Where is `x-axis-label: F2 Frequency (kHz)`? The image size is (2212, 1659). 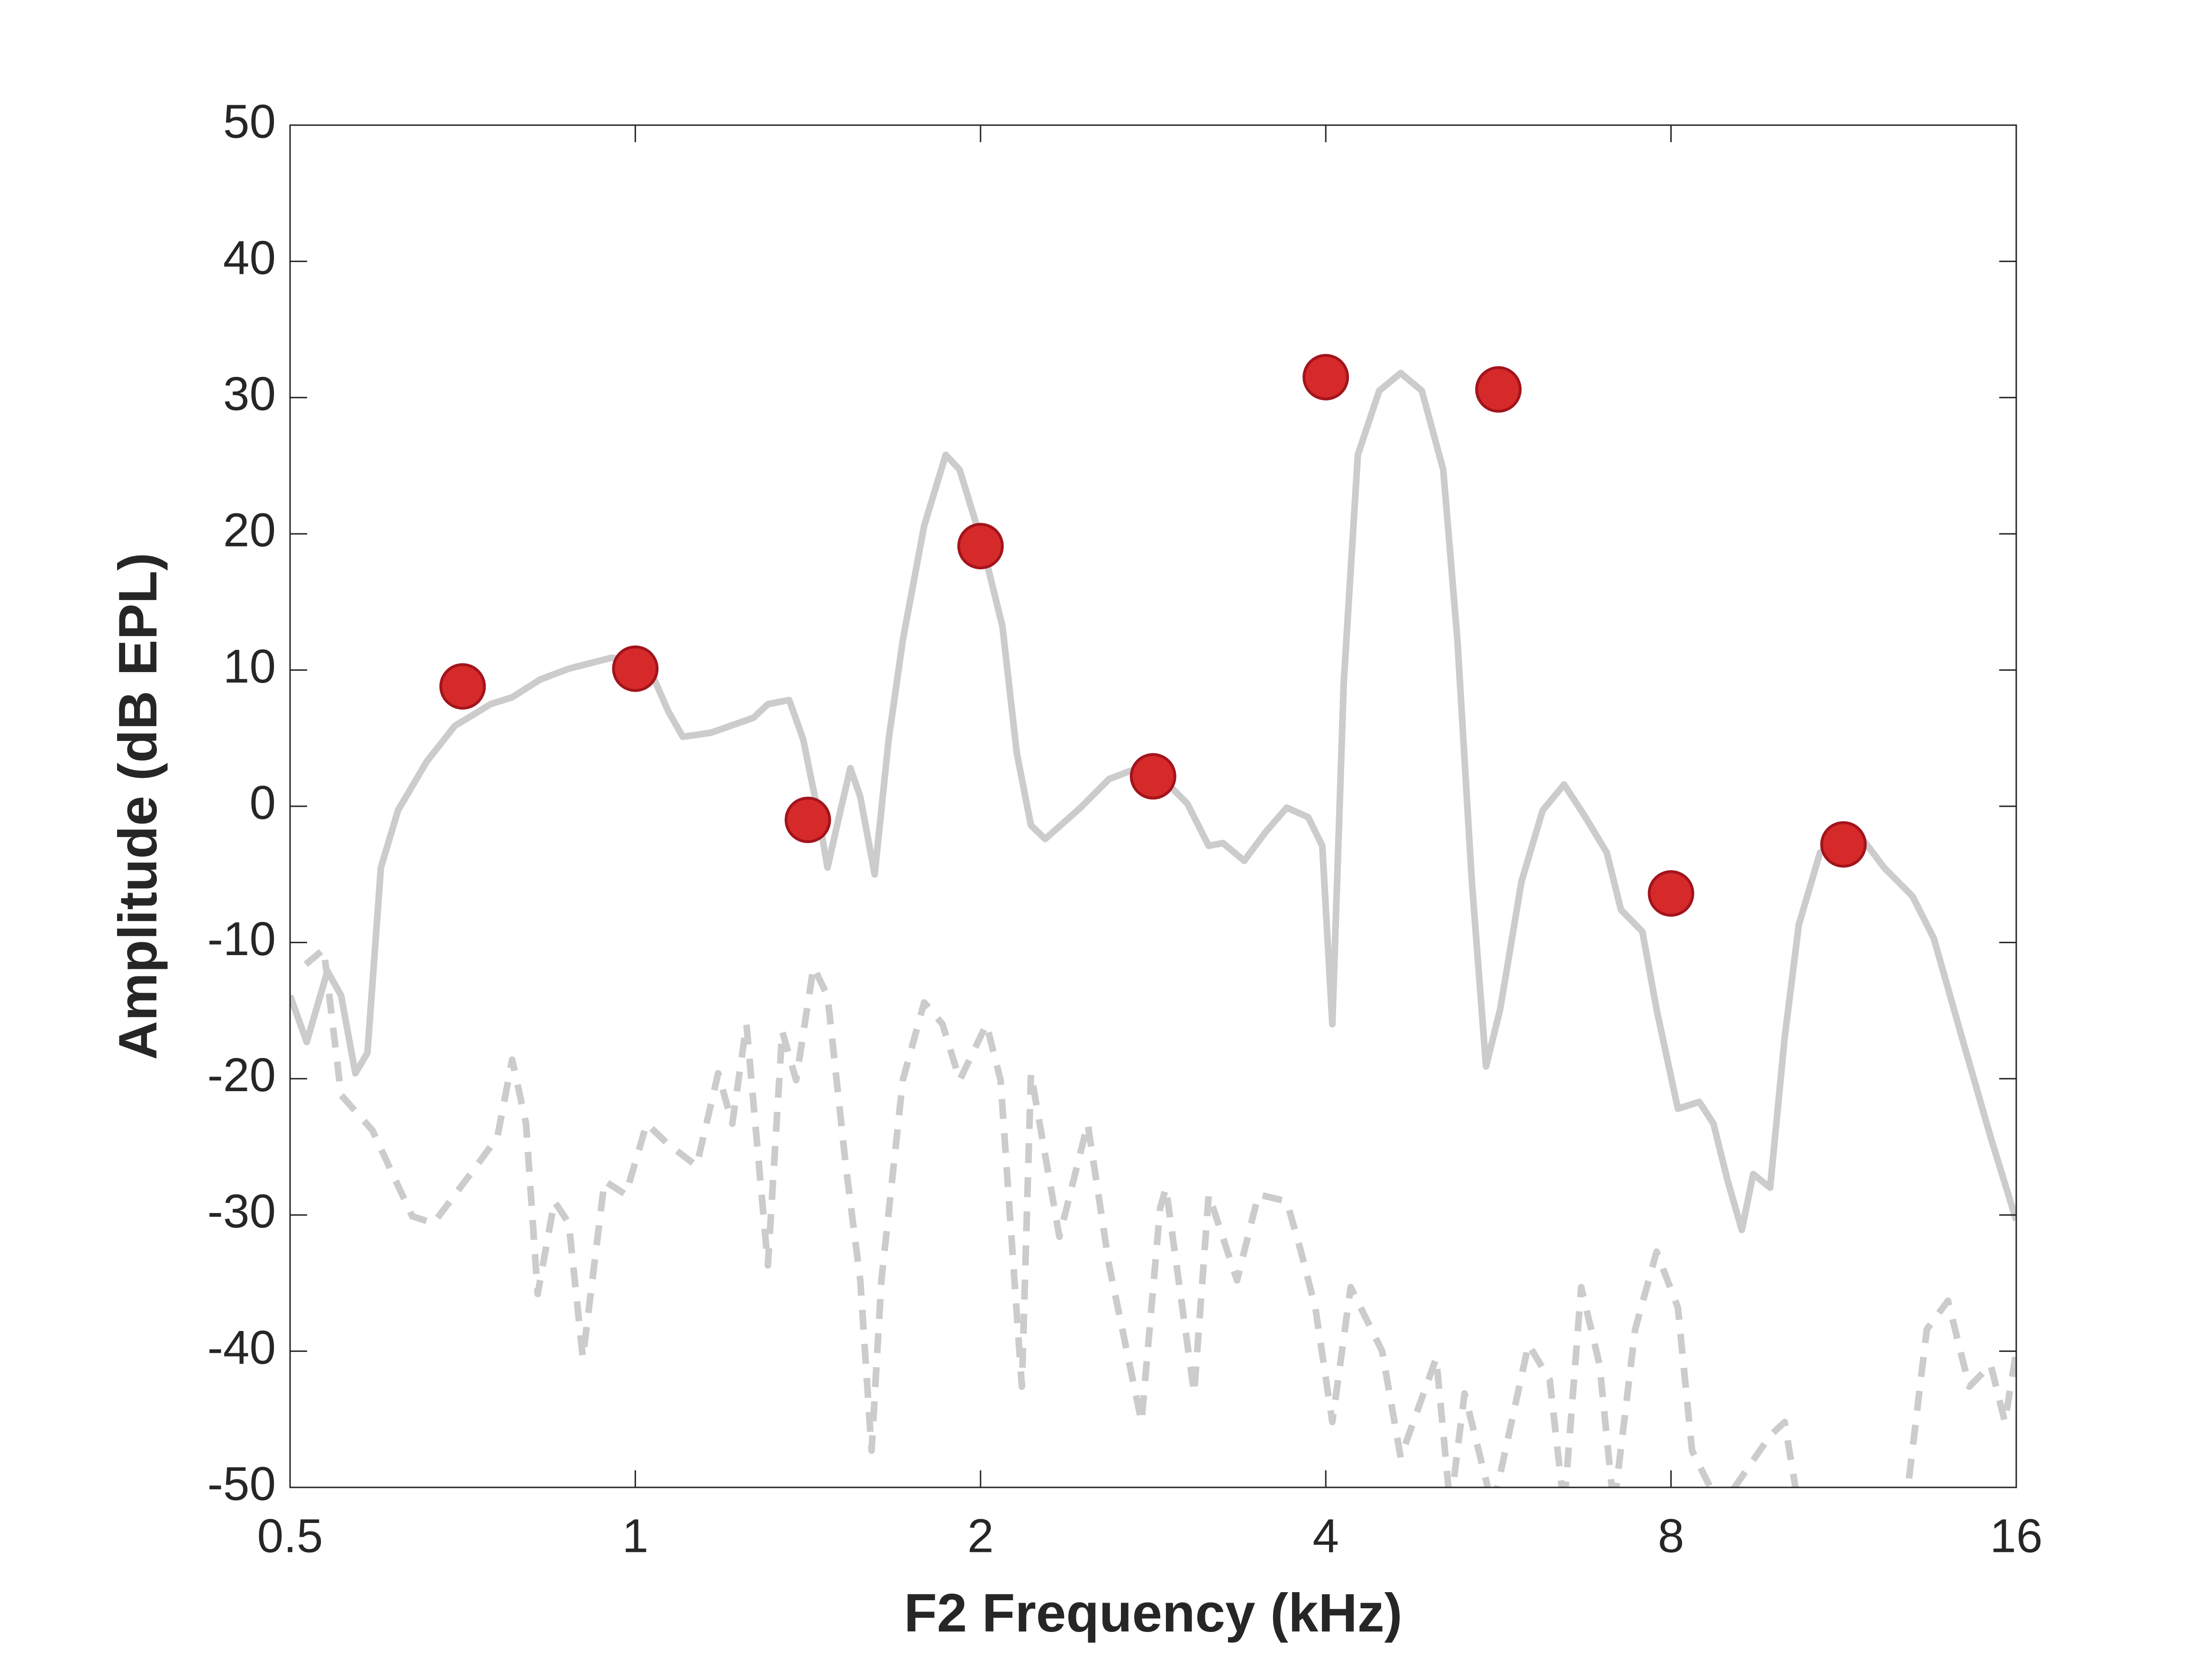 x-axis-label: F2 Frequency (kHz) is located at coordinates (1153, 1613).